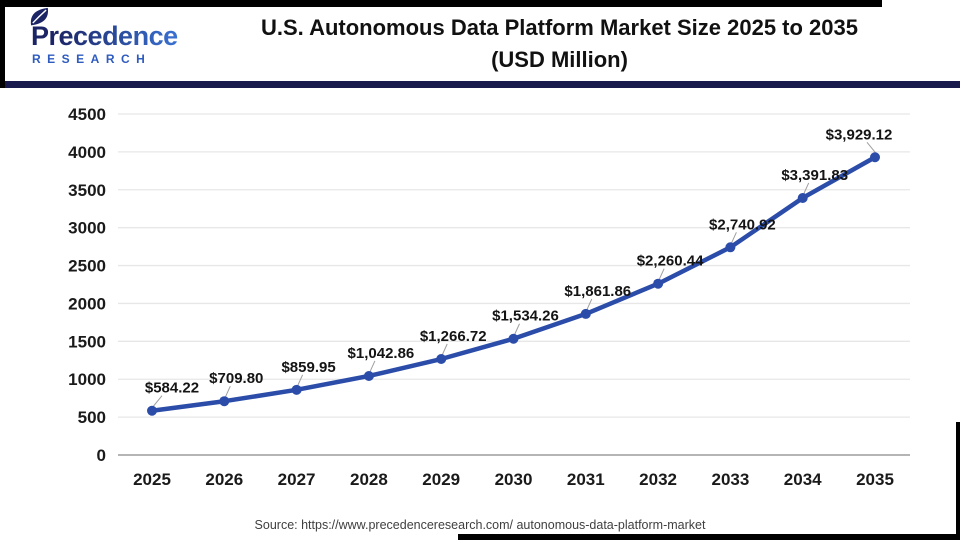 The image size is (960, 540). Describe the element at coordinates (480, 84) in the screenshot. I see `header-divider` at that location.